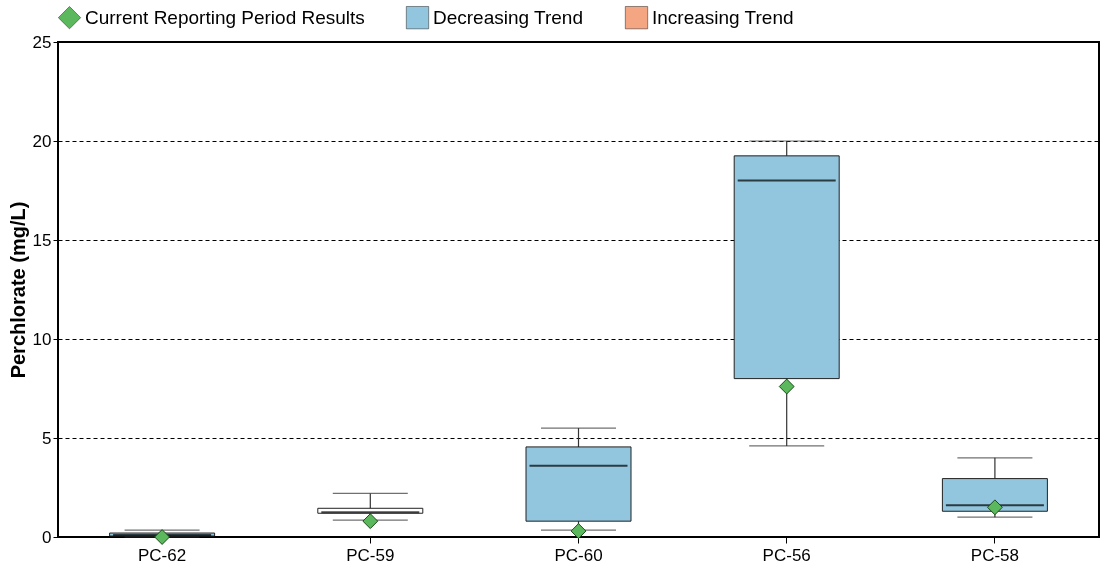 The width and height of the screenshot is (1105, 569). What do you see at coordinates (42, 42) in the screenshot?
I see `y-tick-label: 25` at bounding box center [42, 42].